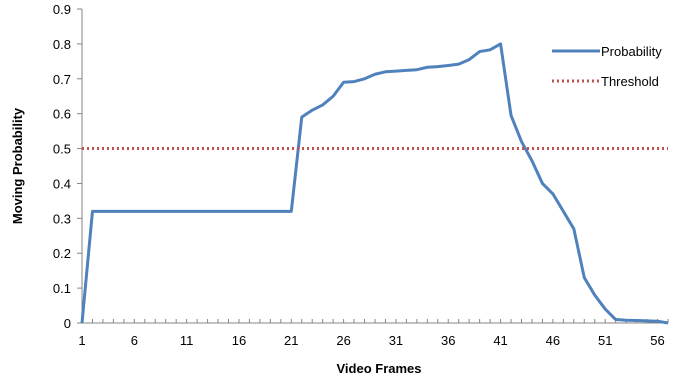 The width and height of the screenshot is (677, 381). Describe the element at coordinates (500, 340) in the screenshot. I see `x-tick-label: 41` at that location.